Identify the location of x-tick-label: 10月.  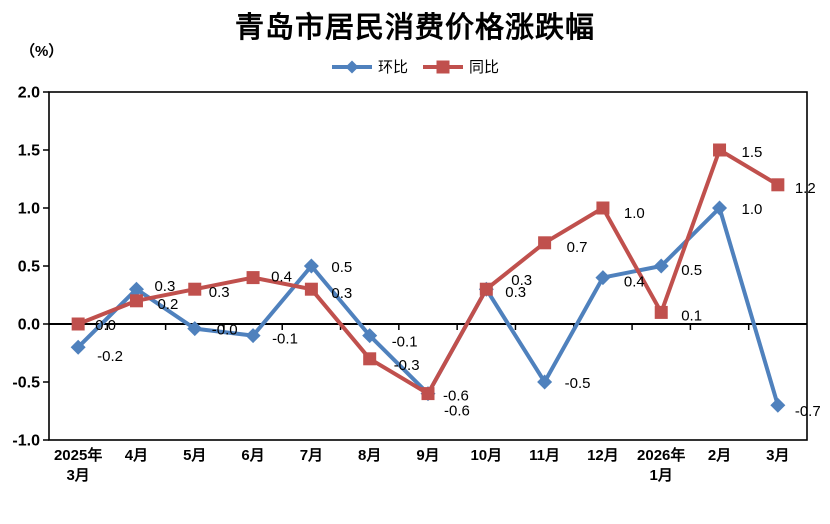
(486, 455).